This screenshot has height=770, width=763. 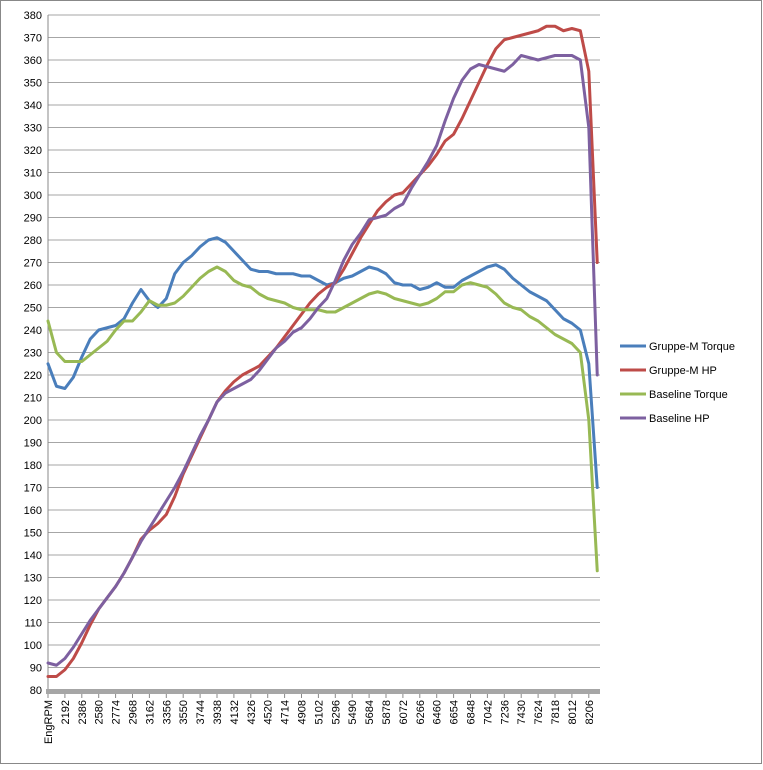 What do you see at coordinates (167, 712) in the screenshot?
I see `x-tick-label: 3356` at bounding box center [167, 712].